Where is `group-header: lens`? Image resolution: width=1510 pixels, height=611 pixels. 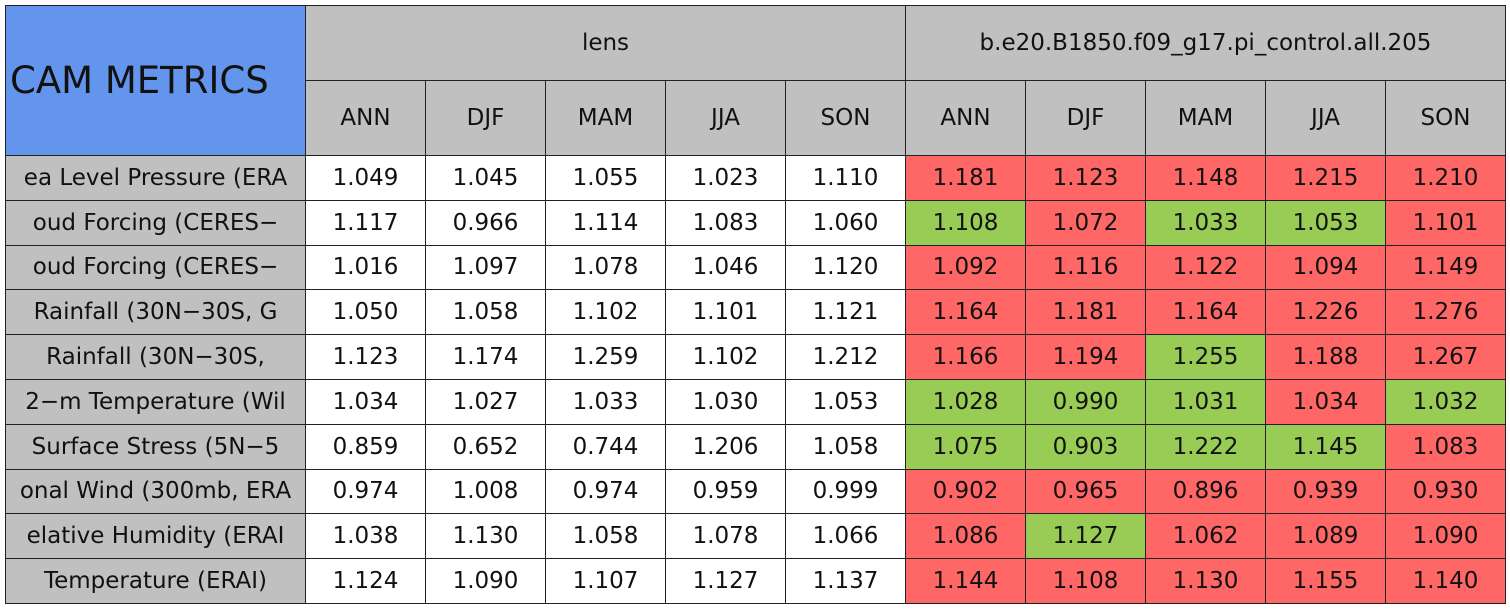
group-header: lens is located at coordinates (605, 43).